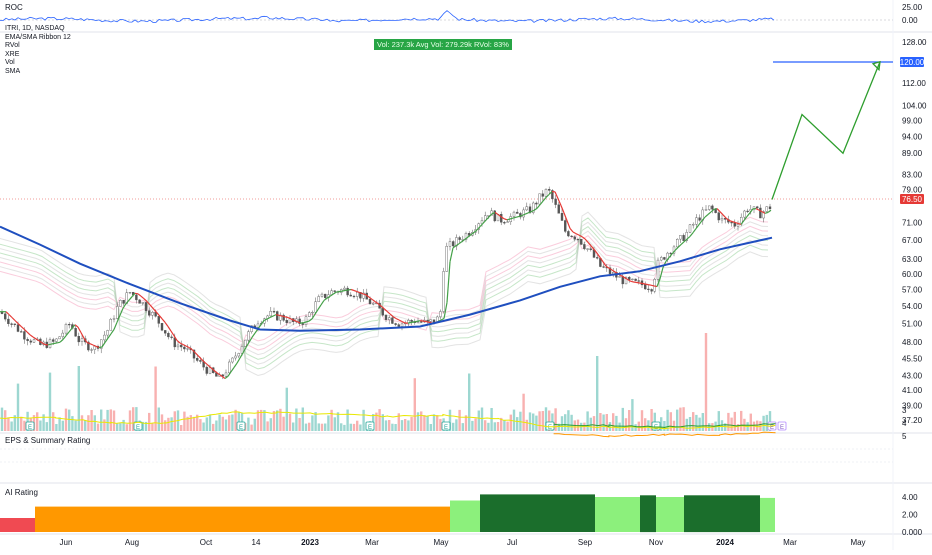 Image resolution: width=932 pixels, height=555 pixels. I want to click on roc-tick-label: 25.00, so click(912, 7).